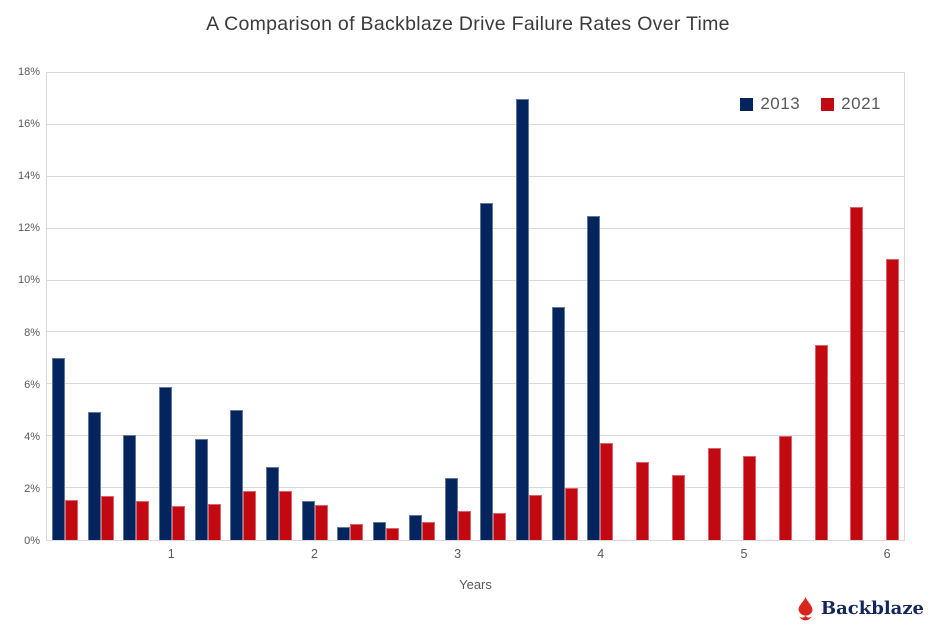  What do you see at coordinates (32, 436) in the screenshot?
I see `y-tick-label: 4%` at bounding box center [32, 436].